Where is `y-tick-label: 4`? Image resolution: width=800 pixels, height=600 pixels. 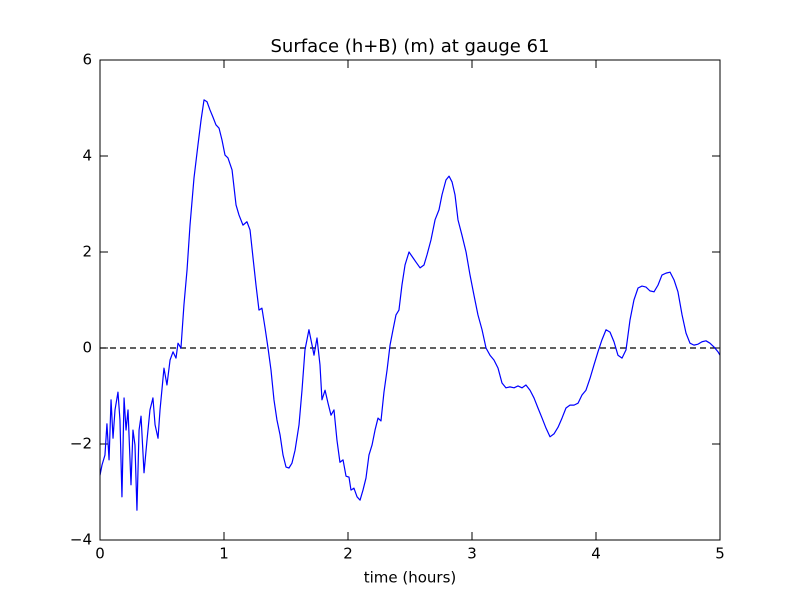
y-tick-label: 4 is located at coordinates (87, 156).